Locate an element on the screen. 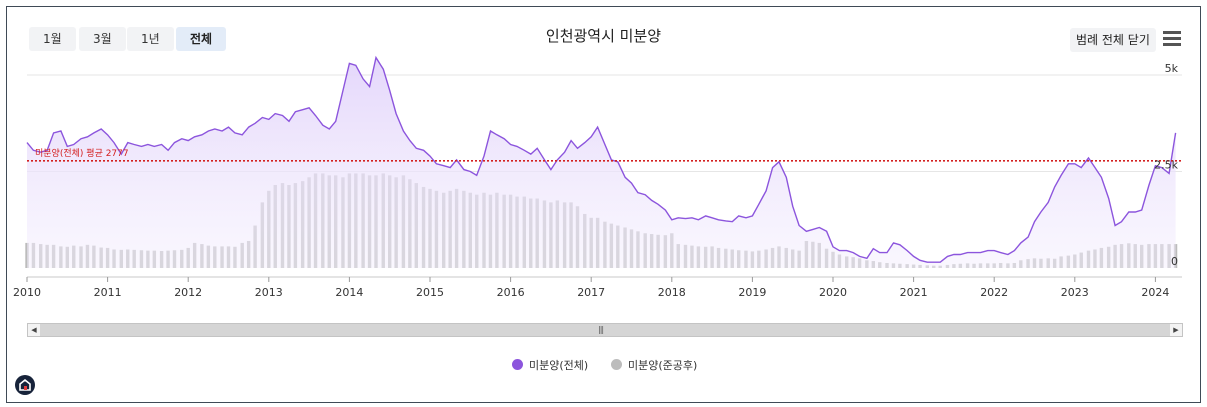  range-all-button: 전체 is located at coordinates (201, 39).